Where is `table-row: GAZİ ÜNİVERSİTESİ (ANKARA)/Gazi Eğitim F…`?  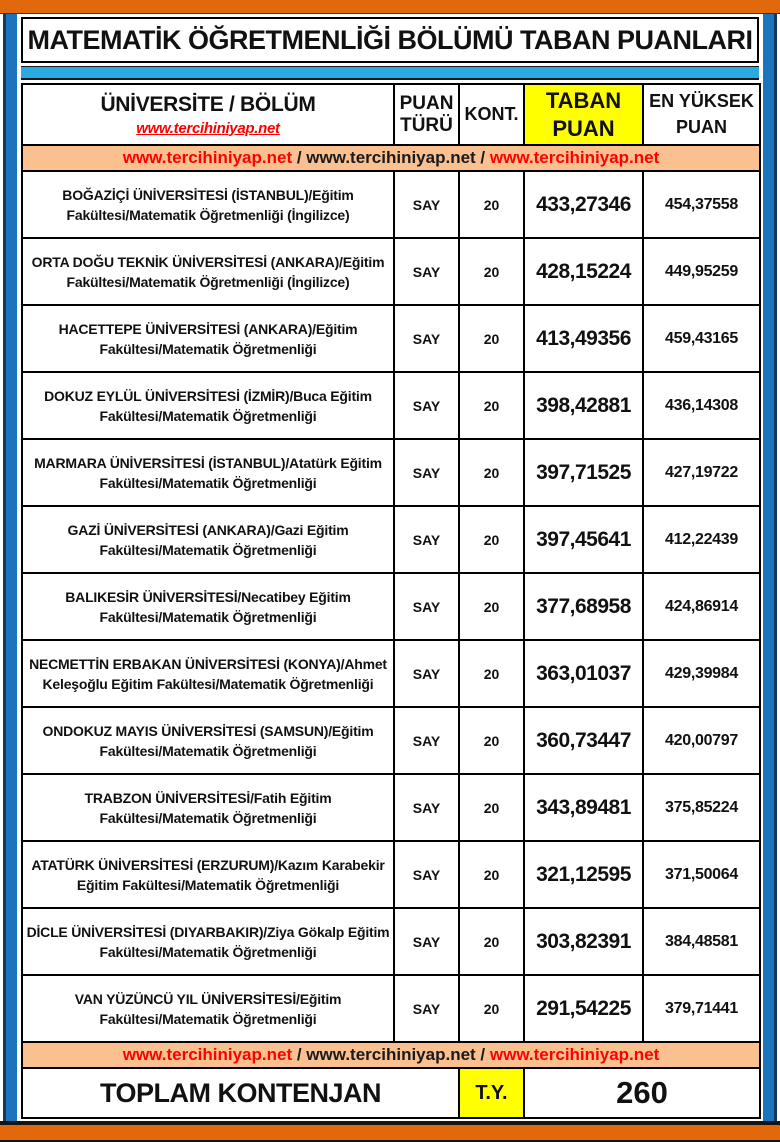
table-row: GAZİ ÜNİVERSİTESİ (ANKARA)/Gazi Eğitim F… is located at coordinates (391, 539).